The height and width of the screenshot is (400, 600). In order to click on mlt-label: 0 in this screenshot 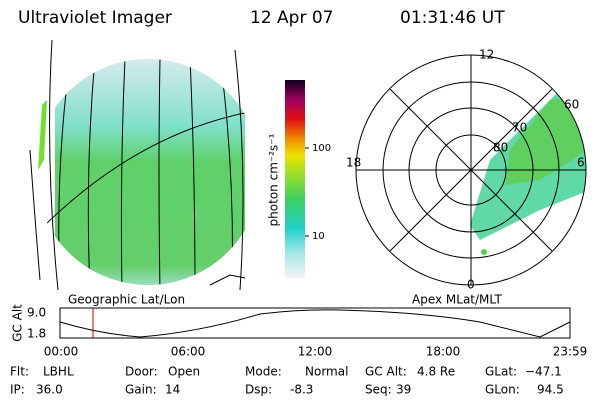, I will do `click(471, 285)`.